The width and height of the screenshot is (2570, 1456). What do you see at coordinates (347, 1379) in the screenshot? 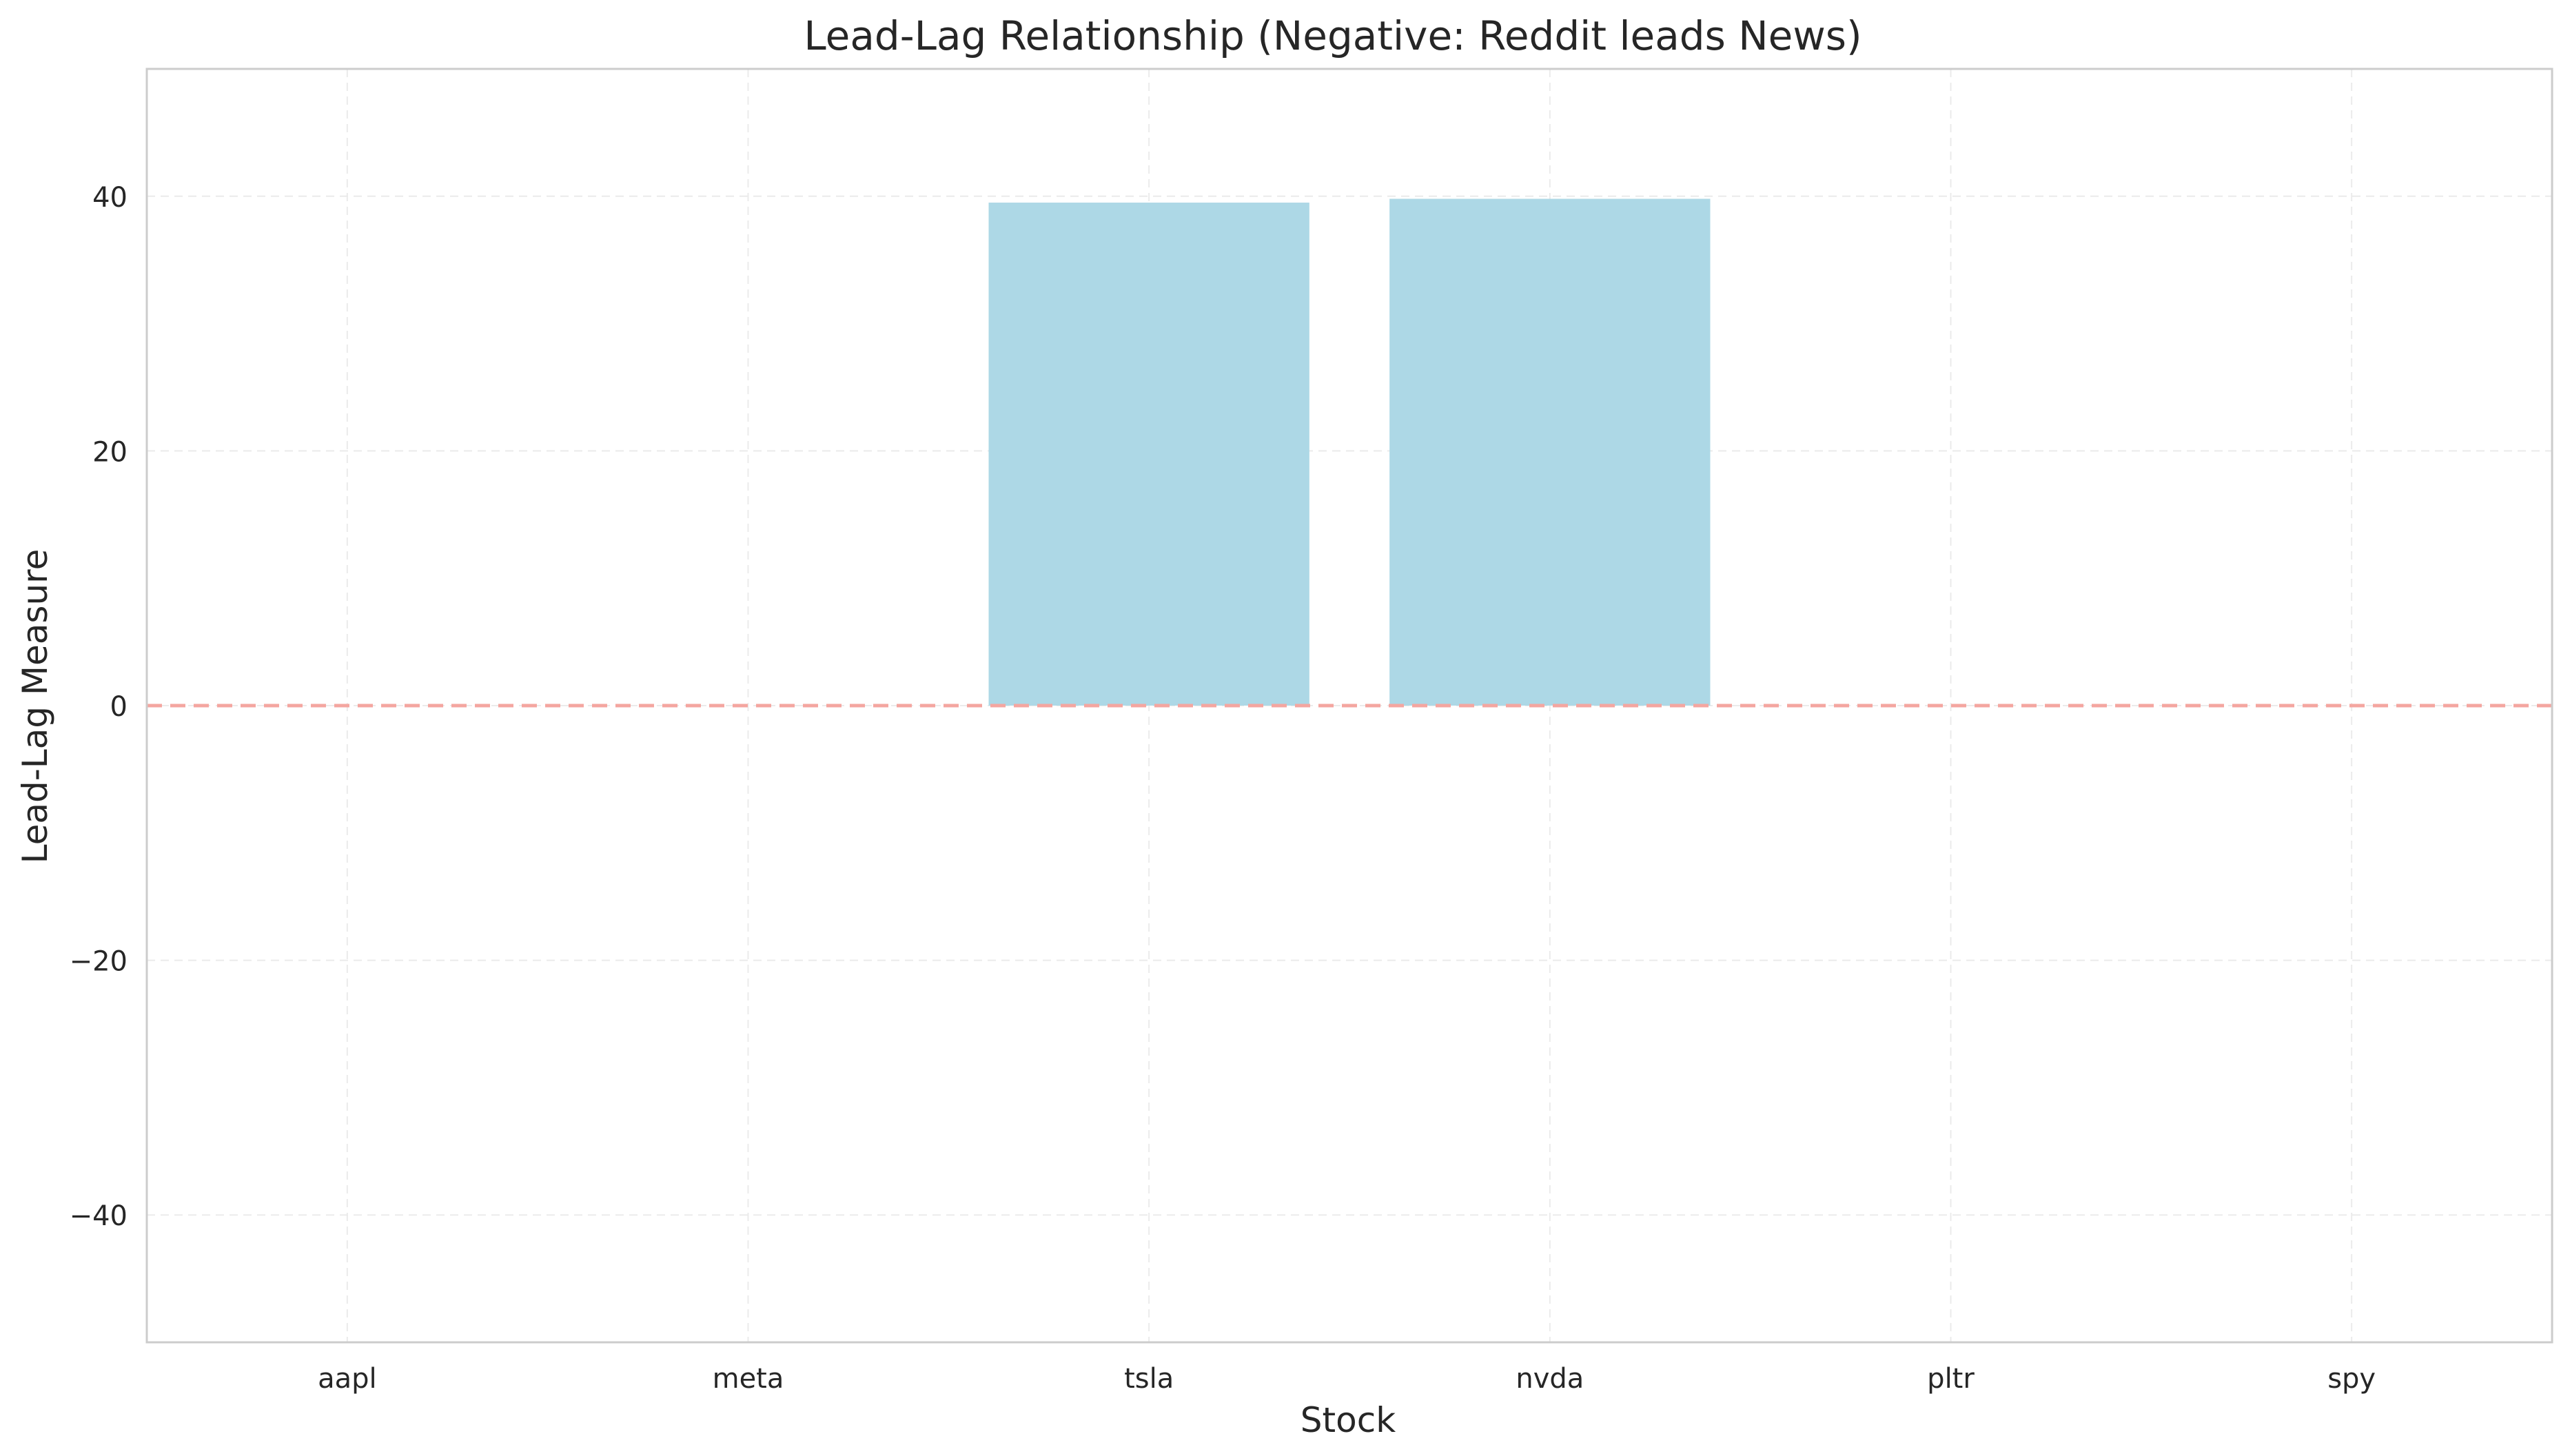
I see `x-tick-label-aapl: aapl` at bounding box center [347, 1379].